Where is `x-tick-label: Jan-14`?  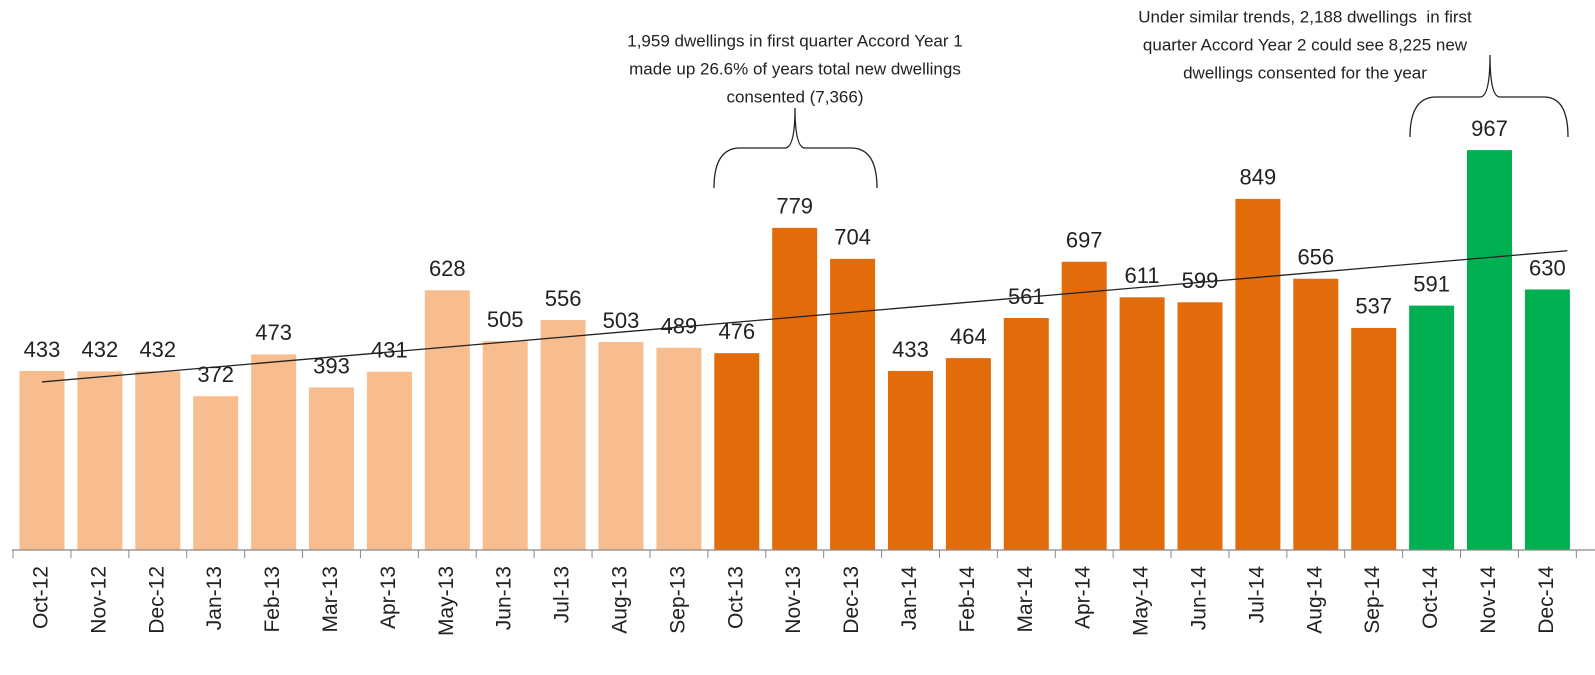
x-tick-label: Jan-14 is located at coordinates (909, 598).